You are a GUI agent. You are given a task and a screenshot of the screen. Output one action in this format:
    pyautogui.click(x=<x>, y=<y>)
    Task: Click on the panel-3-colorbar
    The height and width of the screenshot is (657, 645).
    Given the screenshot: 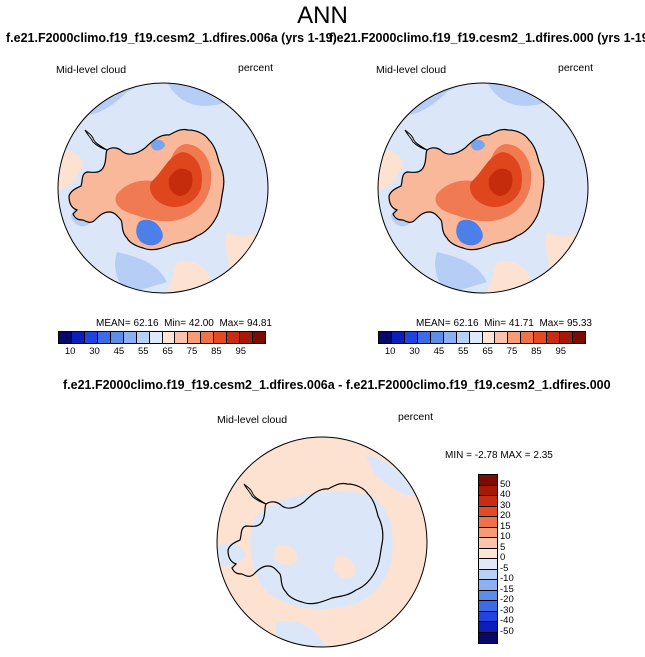 What is the action you would take?
    pyautogui.click(x=488, y=559)
    